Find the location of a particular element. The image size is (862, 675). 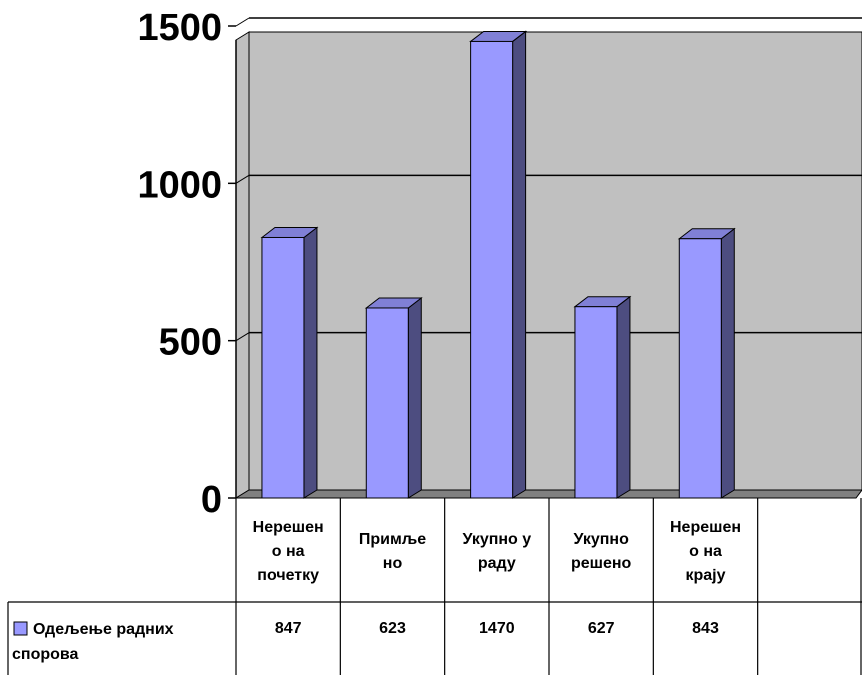

data-value-label: 627 is located at coordinates (601, 628).